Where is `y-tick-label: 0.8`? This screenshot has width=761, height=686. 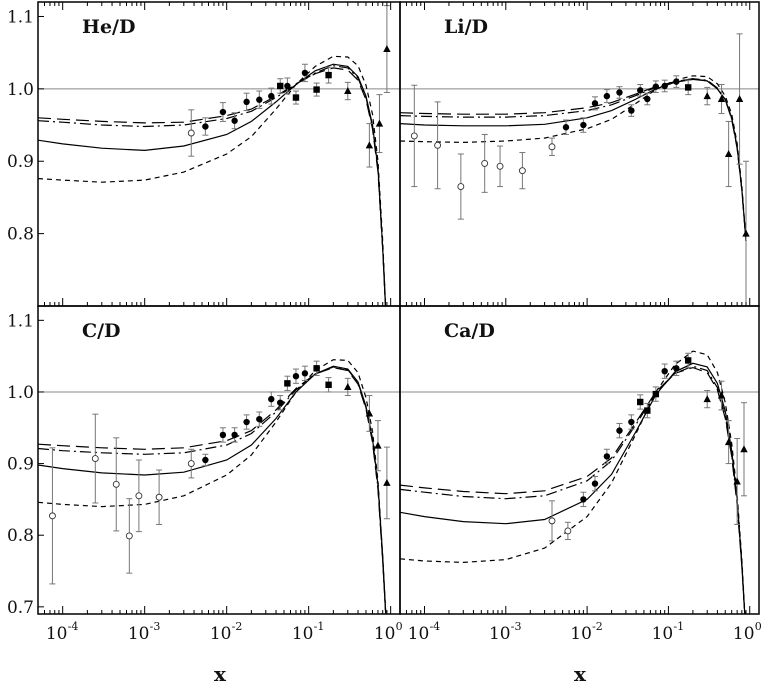
y-tick-label: 0.8 is located at coordinates (20, 536).